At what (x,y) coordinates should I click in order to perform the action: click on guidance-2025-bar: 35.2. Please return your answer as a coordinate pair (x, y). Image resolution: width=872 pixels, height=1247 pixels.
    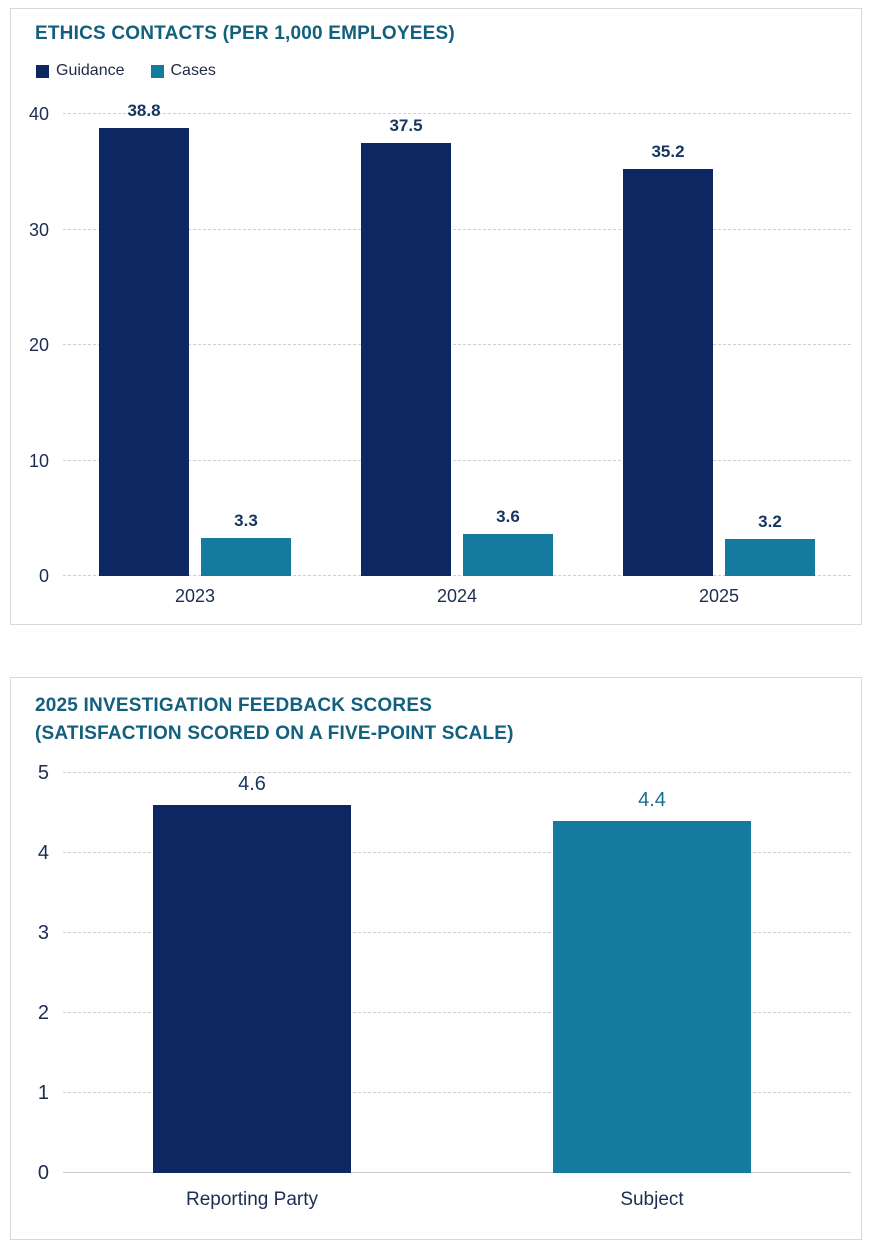
    Looking at the image, I should click on (668, 359).